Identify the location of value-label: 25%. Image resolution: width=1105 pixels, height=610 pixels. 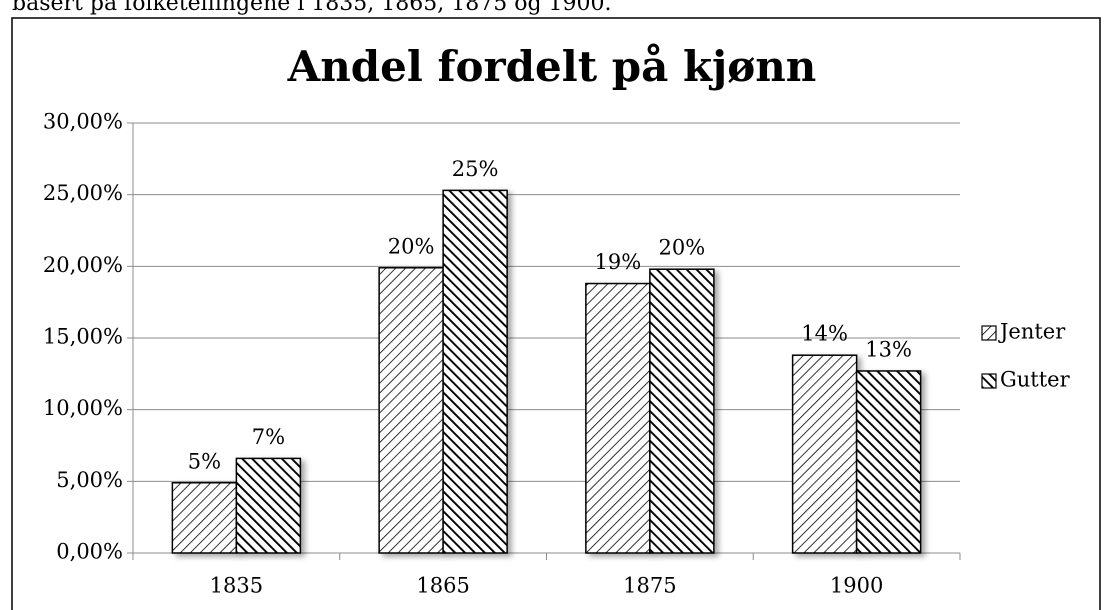
(475, 169).